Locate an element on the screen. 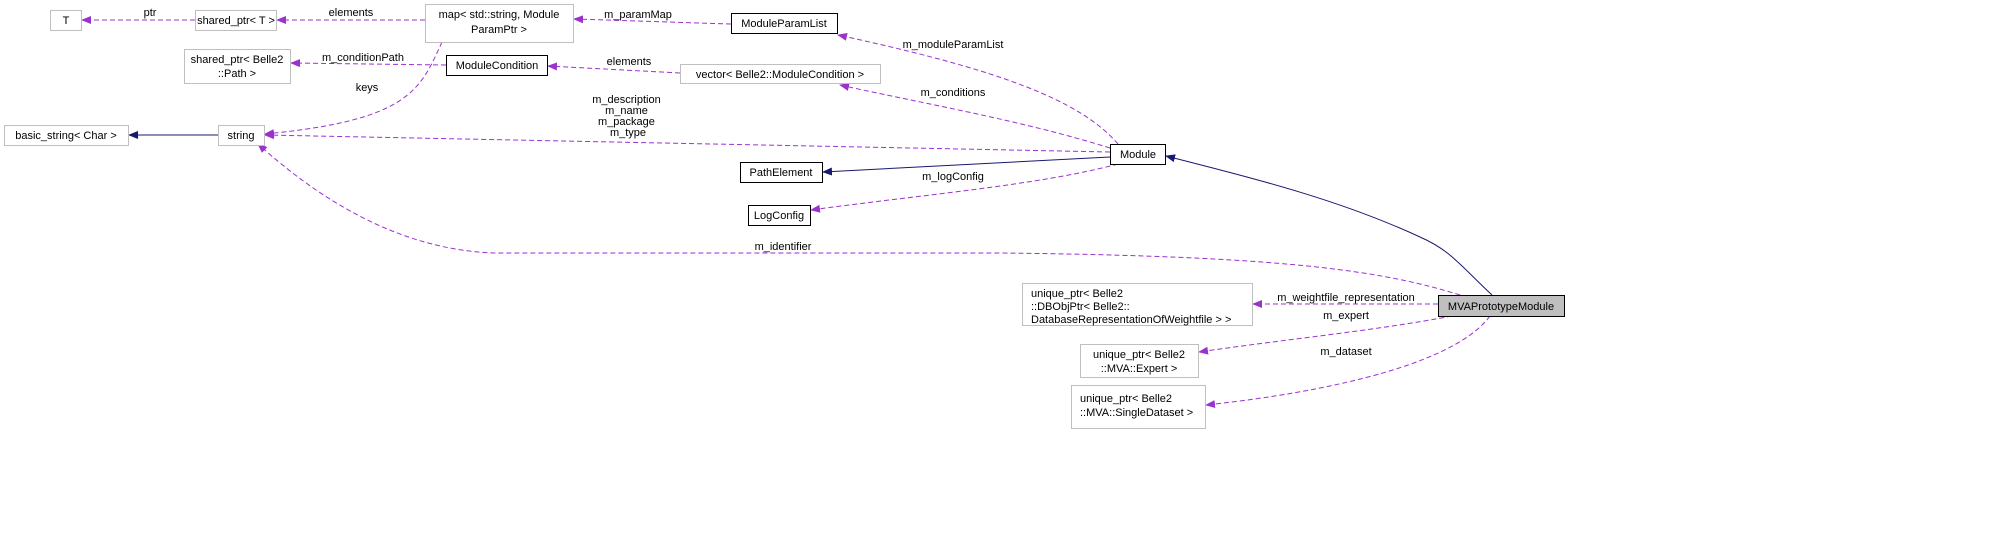  node-label: ModuleCondition is located at coordinates (497, 66).